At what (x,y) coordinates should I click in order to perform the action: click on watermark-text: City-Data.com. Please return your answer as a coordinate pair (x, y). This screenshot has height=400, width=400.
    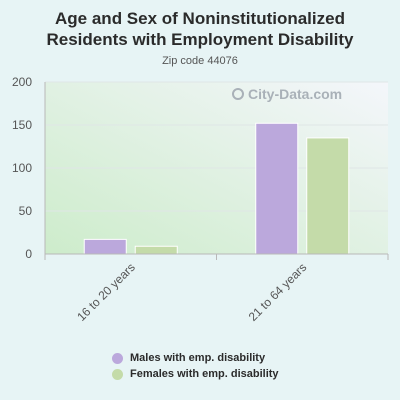
    Looking at the image, I should click on (295, 94).